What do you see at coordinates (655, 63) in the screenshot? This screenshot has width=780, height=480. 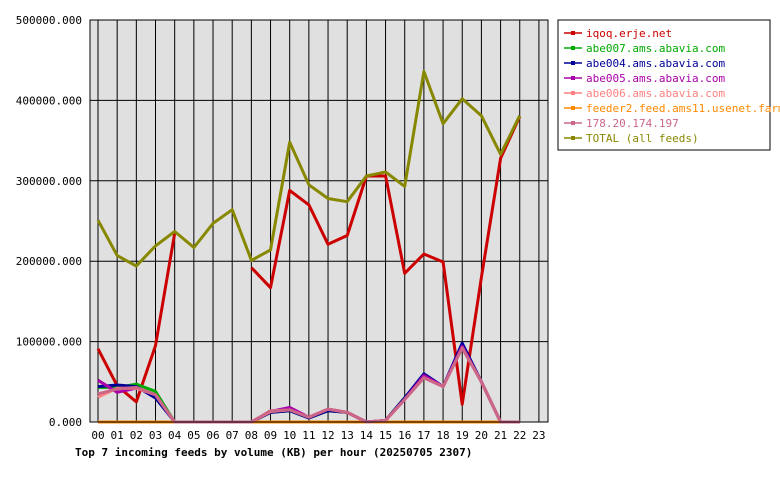 I see `legend-entry: abe004.ams.abavia.com` at bounding box center [655, 63].